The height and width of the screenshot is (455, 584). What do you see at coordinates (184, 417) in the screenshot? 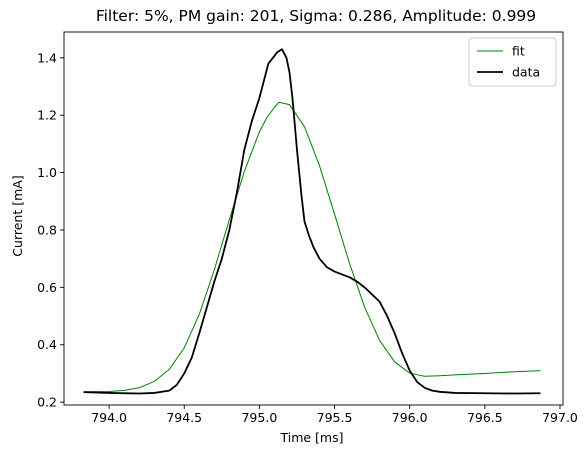
I see `x-tick-label: 794.5` at bounding box center [184, 417].